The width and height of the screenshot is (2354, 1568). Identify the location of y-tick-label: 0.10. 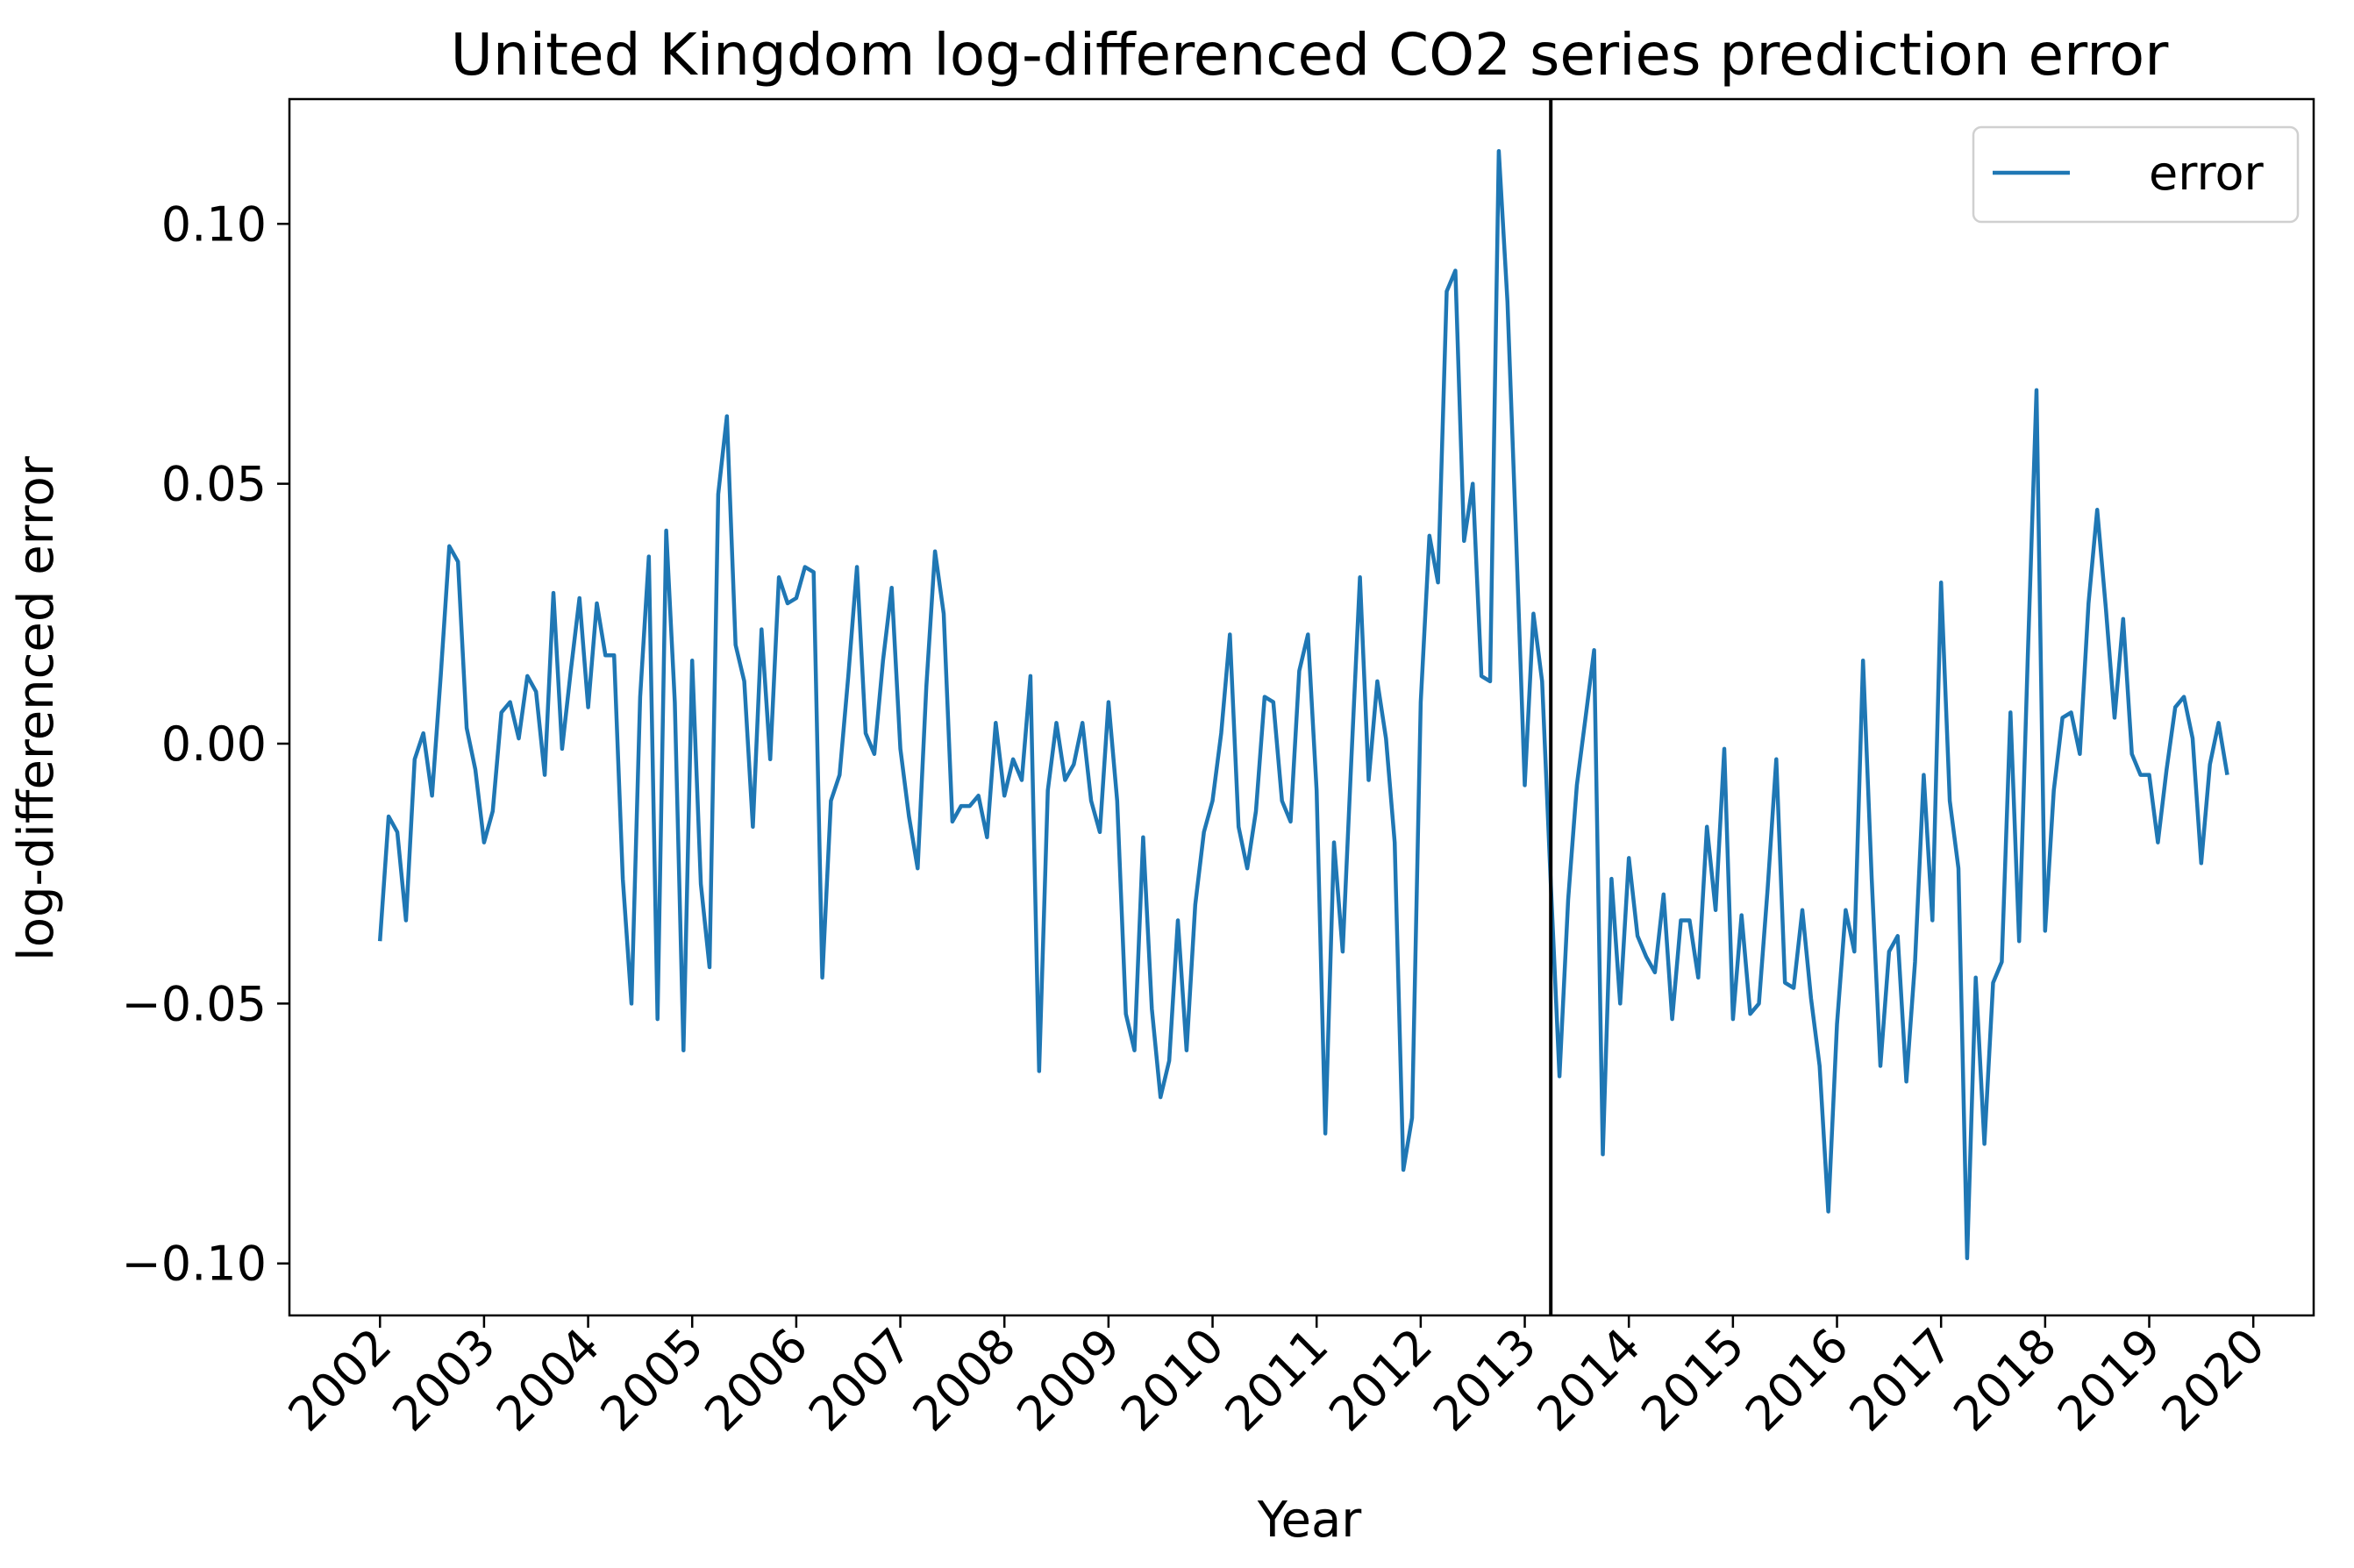
(214, 224).